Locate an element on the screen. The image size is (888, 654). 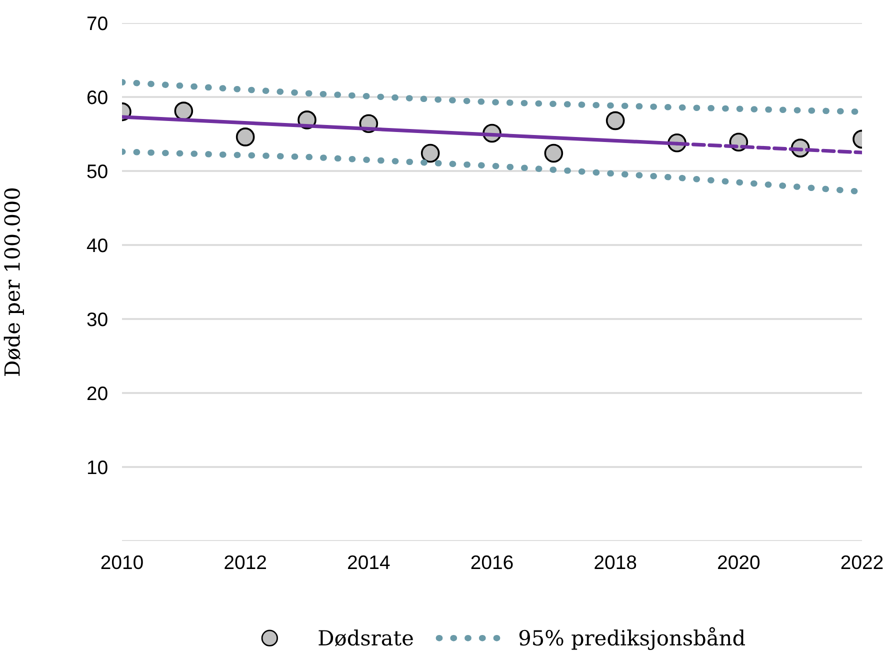
y-tick-label: 50 is located at coordinates (97, 171).